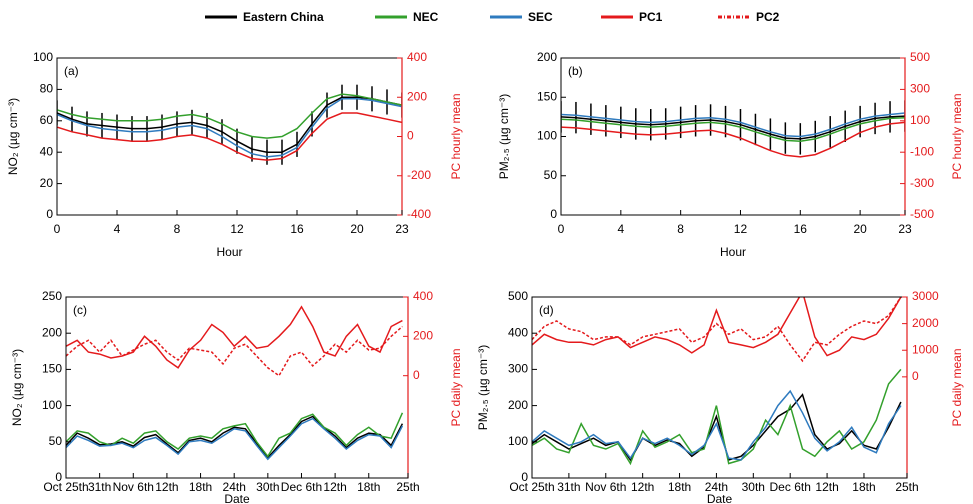  Describe the element at coordinates (768, 17) in the screenshot. I see `legend-label: PC2` at that location.